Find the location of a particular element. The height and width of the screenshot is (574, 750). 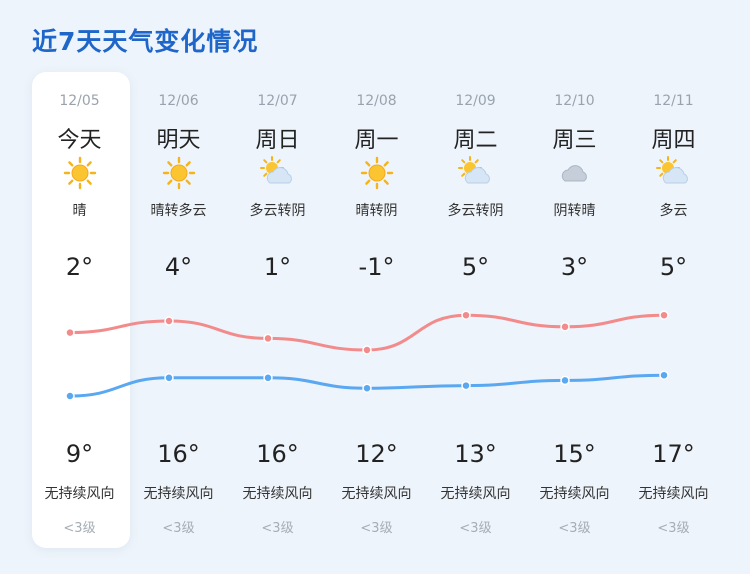

weather-condition: 晴转阴 is located at coordinates (376, 211).